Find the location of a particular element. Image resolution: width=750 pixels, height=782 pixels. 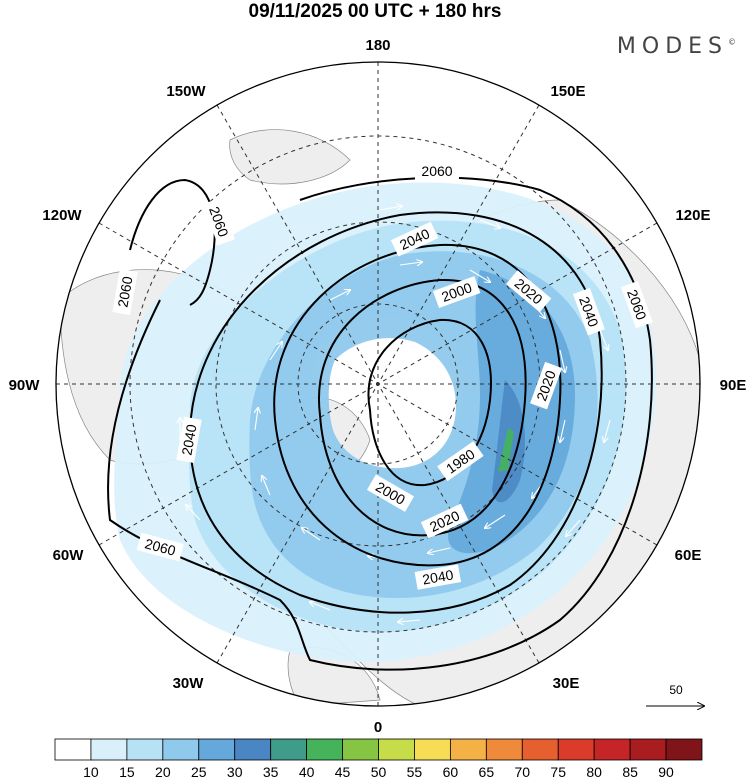

longitude-label: 0 is located at coordinates (378, 727).